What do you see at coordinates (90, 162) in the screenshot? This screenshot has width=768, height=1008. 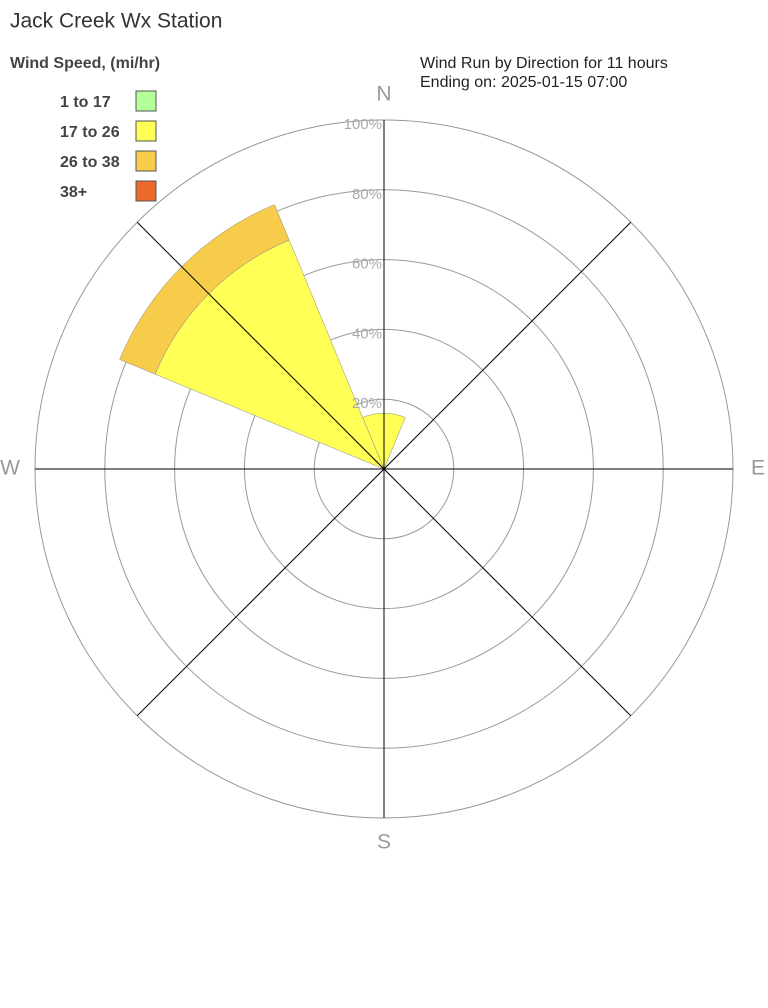 I see `legend-label: 26 to 38` at bounding box center [90, 162].